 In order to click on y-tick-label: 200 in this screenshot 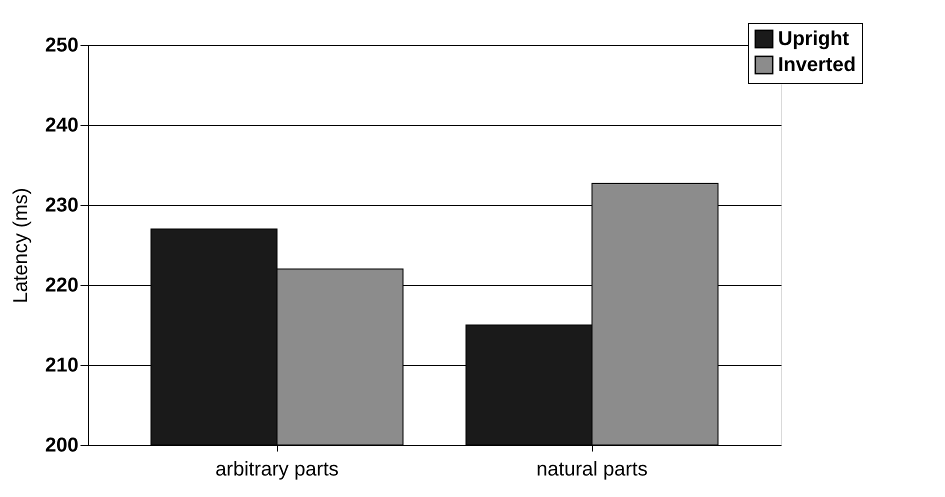, I will do `click(61, 445)`.